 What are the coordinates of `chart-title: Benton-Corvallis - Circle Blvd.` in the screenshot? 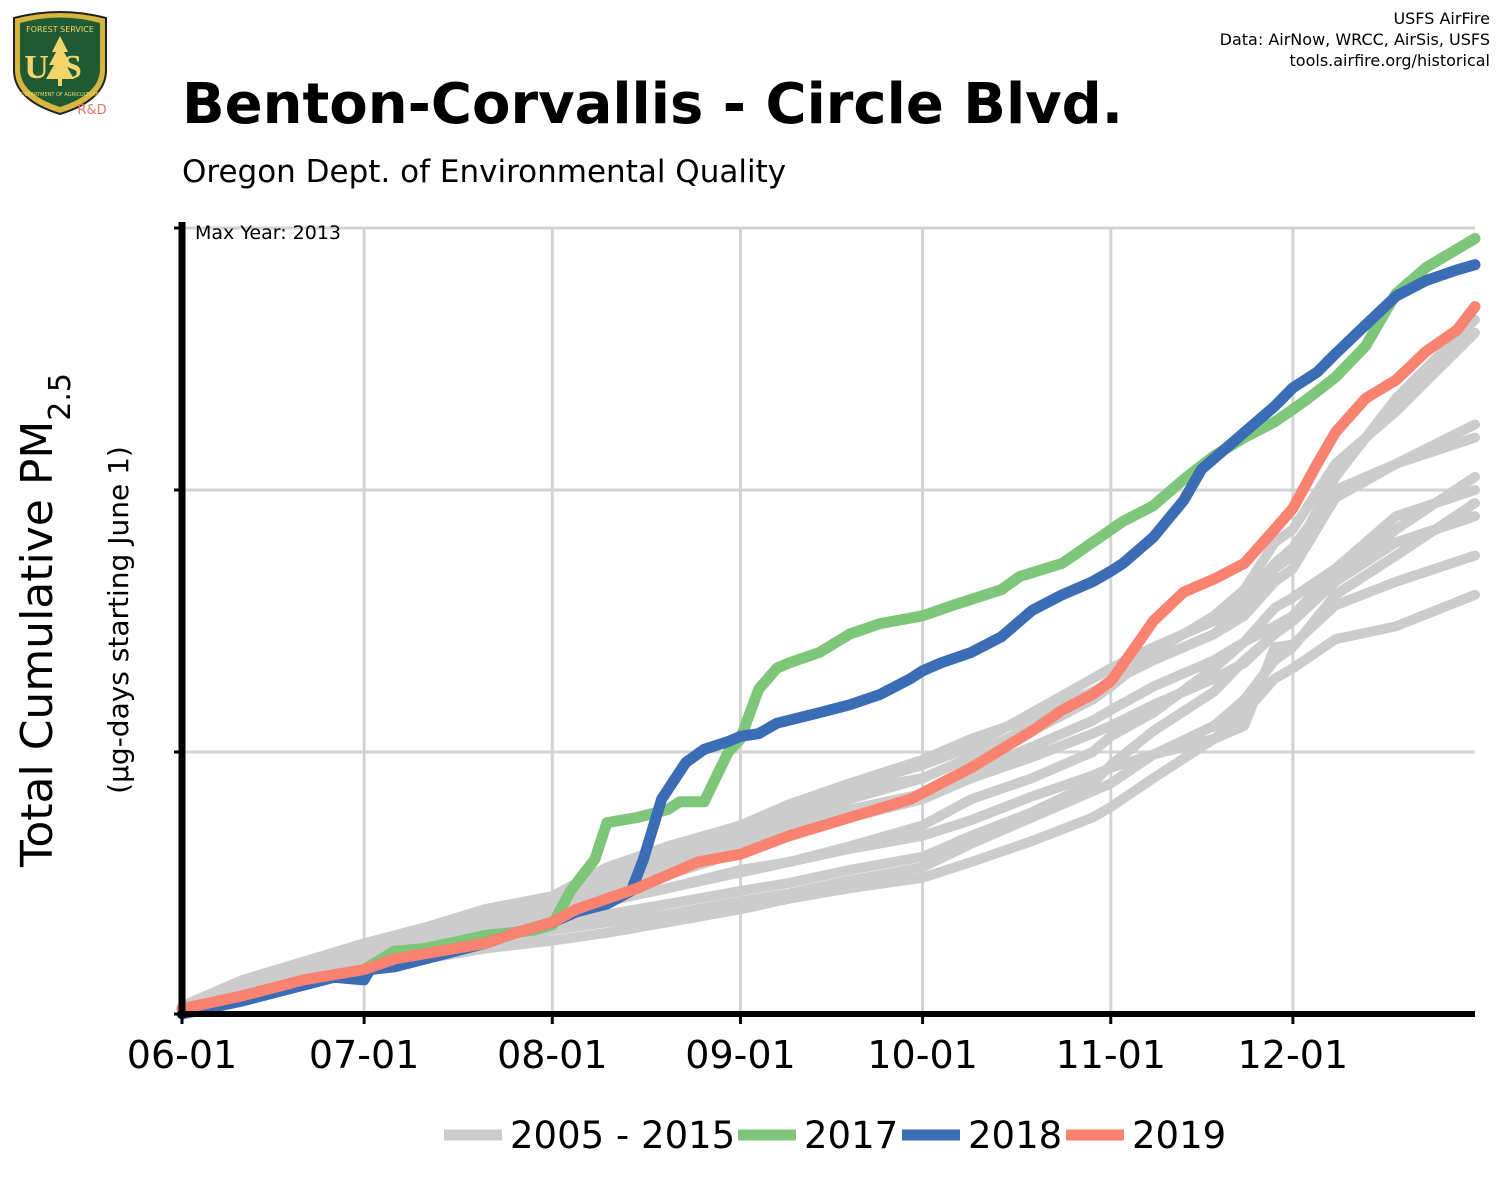 It's located at (653, 104).